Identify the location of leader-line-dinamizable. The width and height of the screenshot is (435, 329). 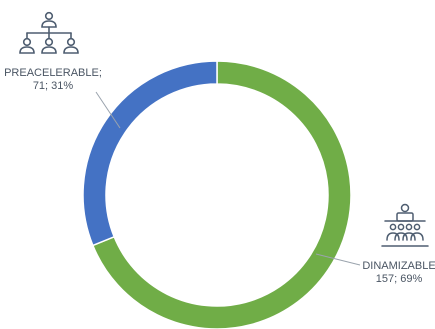
(338, 259).